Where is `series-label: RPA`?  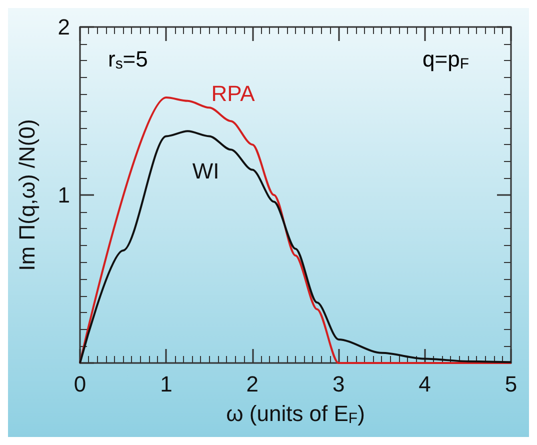
series-label: RPA is located at coordinates (233, 93).